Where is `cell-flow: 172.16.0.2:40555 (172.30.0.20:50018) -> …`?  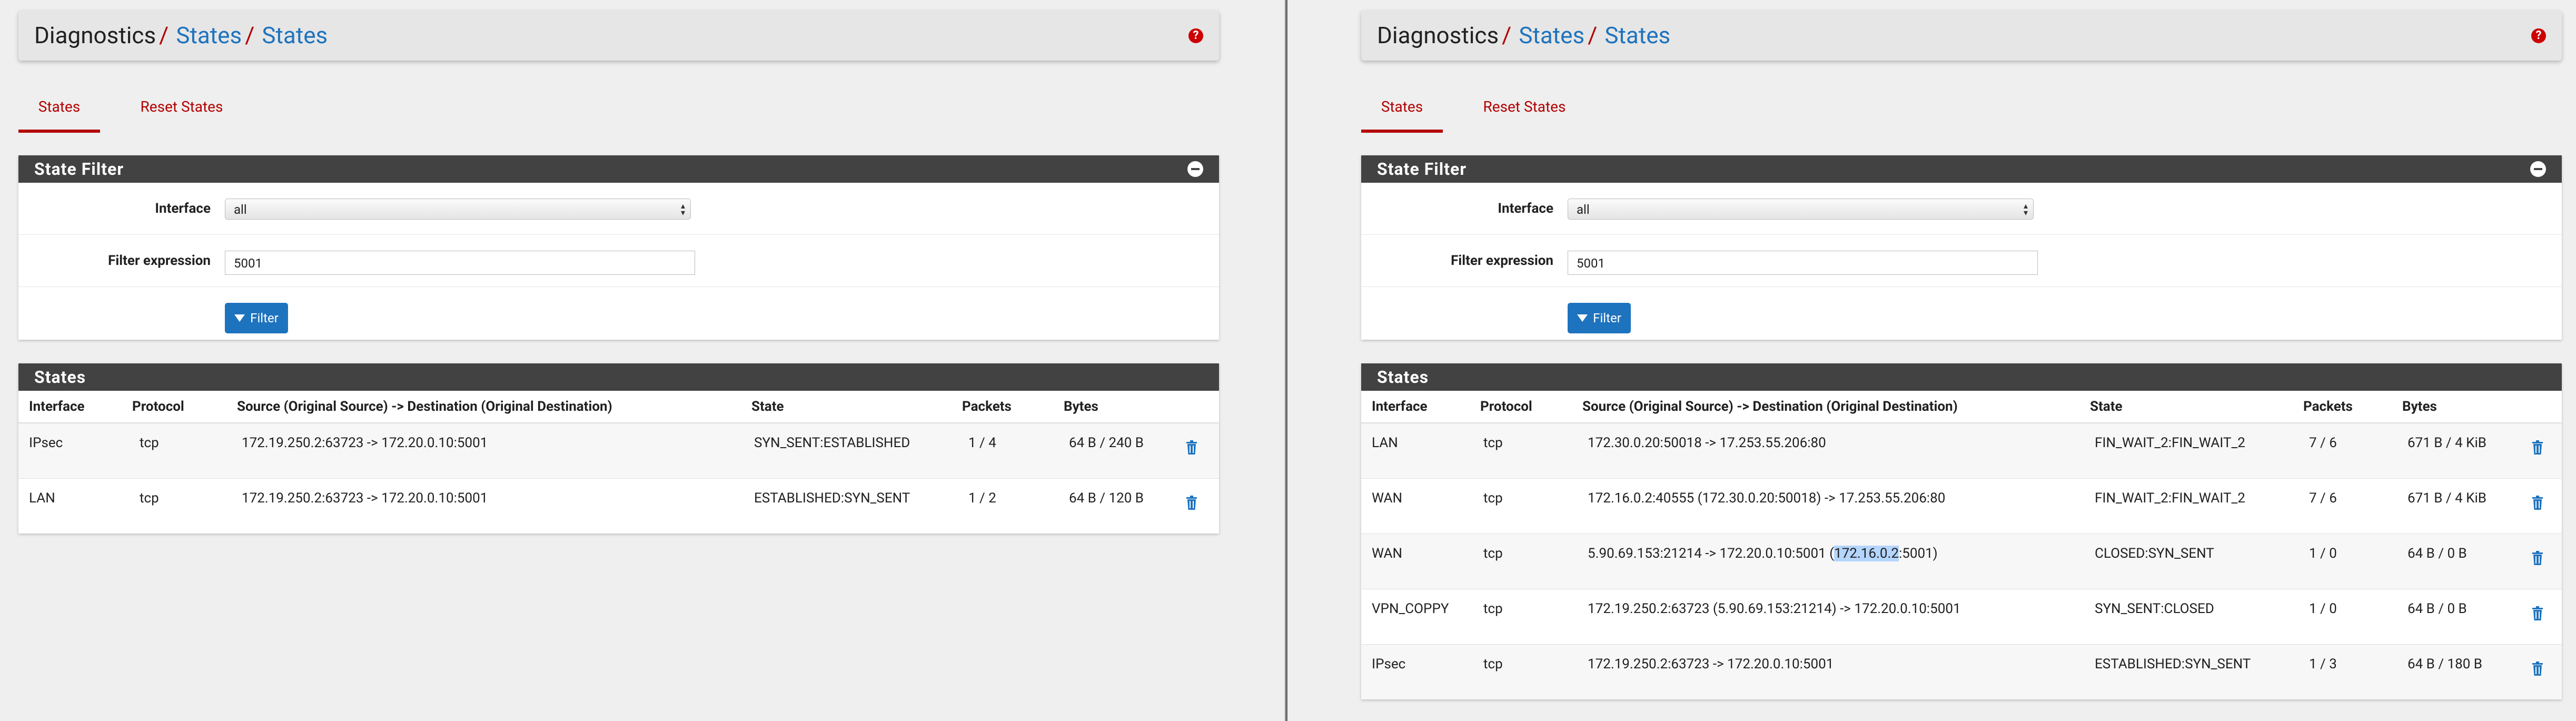 cell-flow: 172.16.0.2:40555 (172.30.0.20:50018) -> … is located at coordinates (1767, 498).